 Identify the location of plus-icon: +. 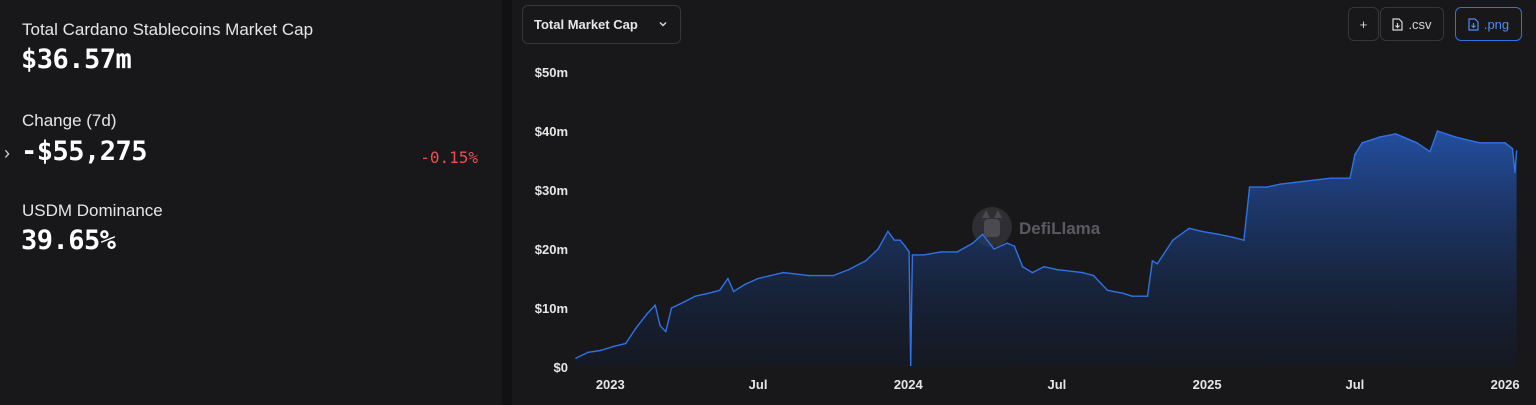
(1363, 24).